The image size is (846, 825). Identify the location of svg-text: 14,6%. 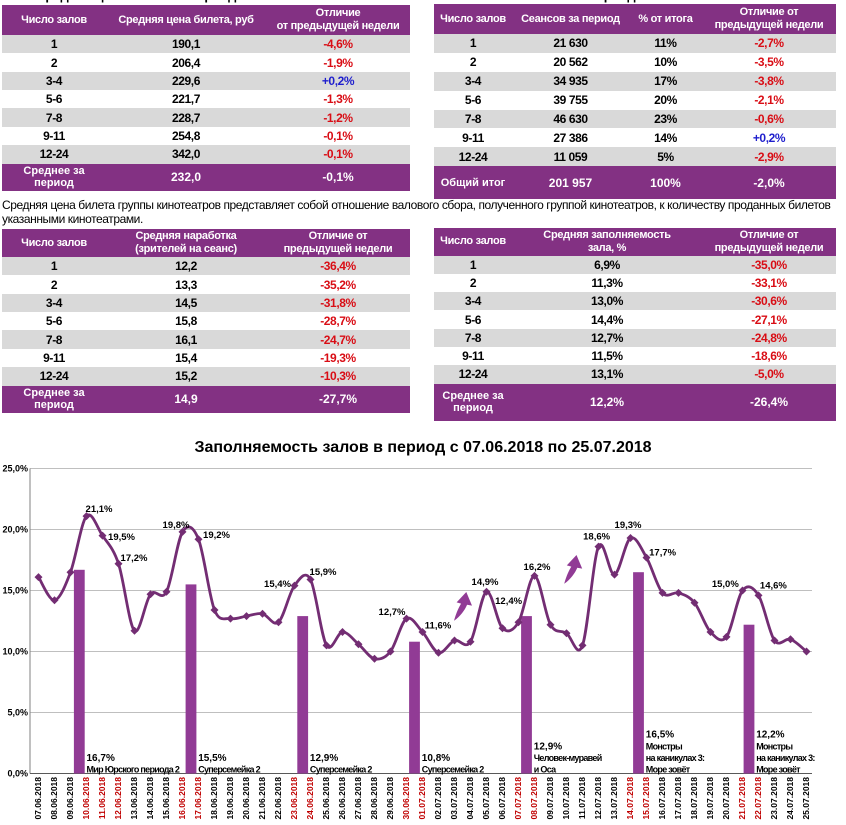
(773, 585).